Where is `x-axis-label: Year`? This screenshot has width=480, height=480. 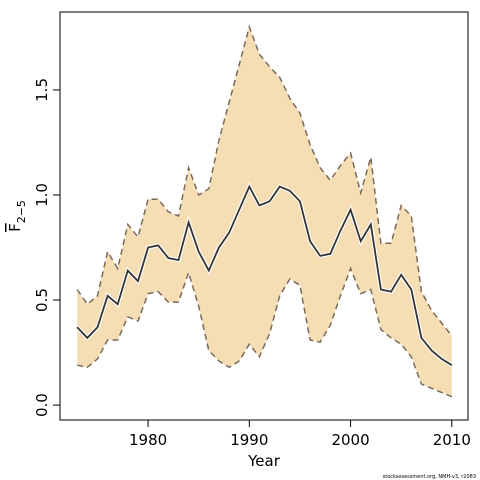 x-axis-label: Year is located at coordinates (264, 461).